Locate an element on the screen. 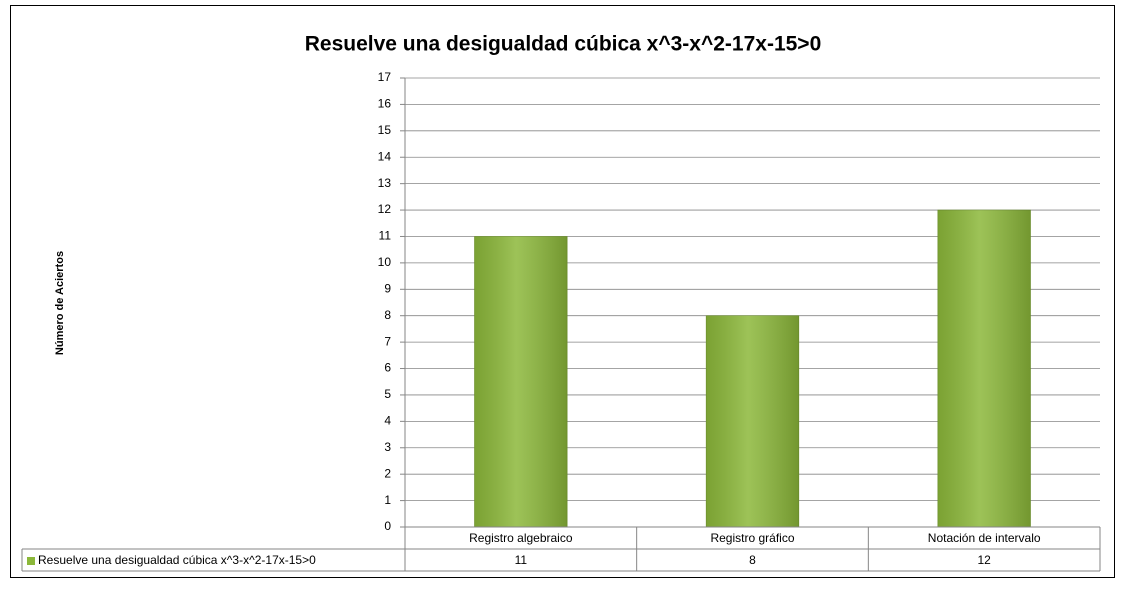 This screenshot has height=589, width=1125. y-tick-label: 9 is located at coordinates (387, 288).